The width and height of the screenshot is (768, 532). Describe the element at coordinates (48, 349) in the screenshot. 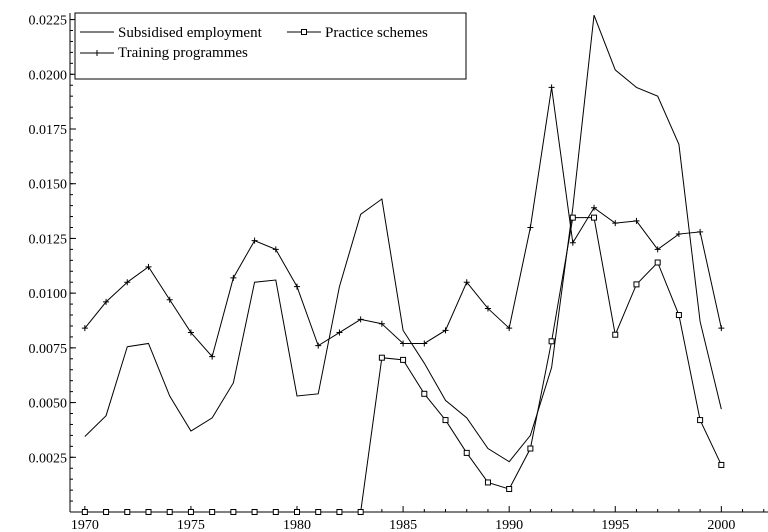

I see `y-tick-label: 0.0075` at that location.